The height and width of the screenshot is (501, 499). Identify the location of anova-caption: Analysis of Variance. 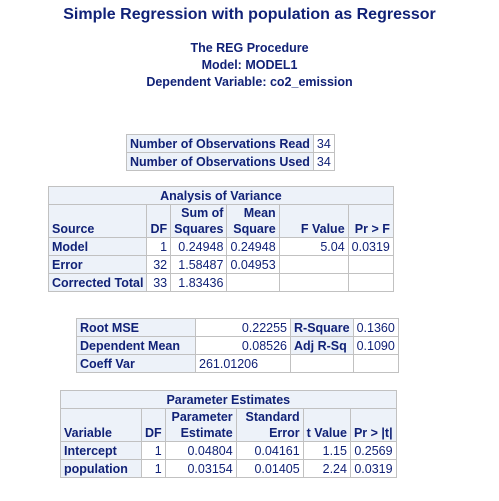
(221, 195).